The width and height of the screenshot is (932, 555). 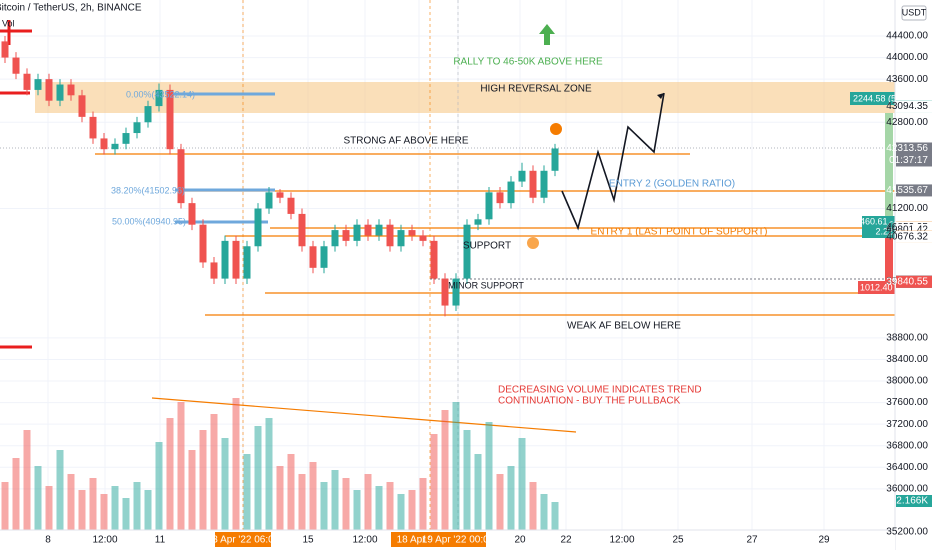 What do you see at coordinates (364, 540) in the screenshot?
I see `x-tick-label: 12:00` at bounding box center [364, 540].